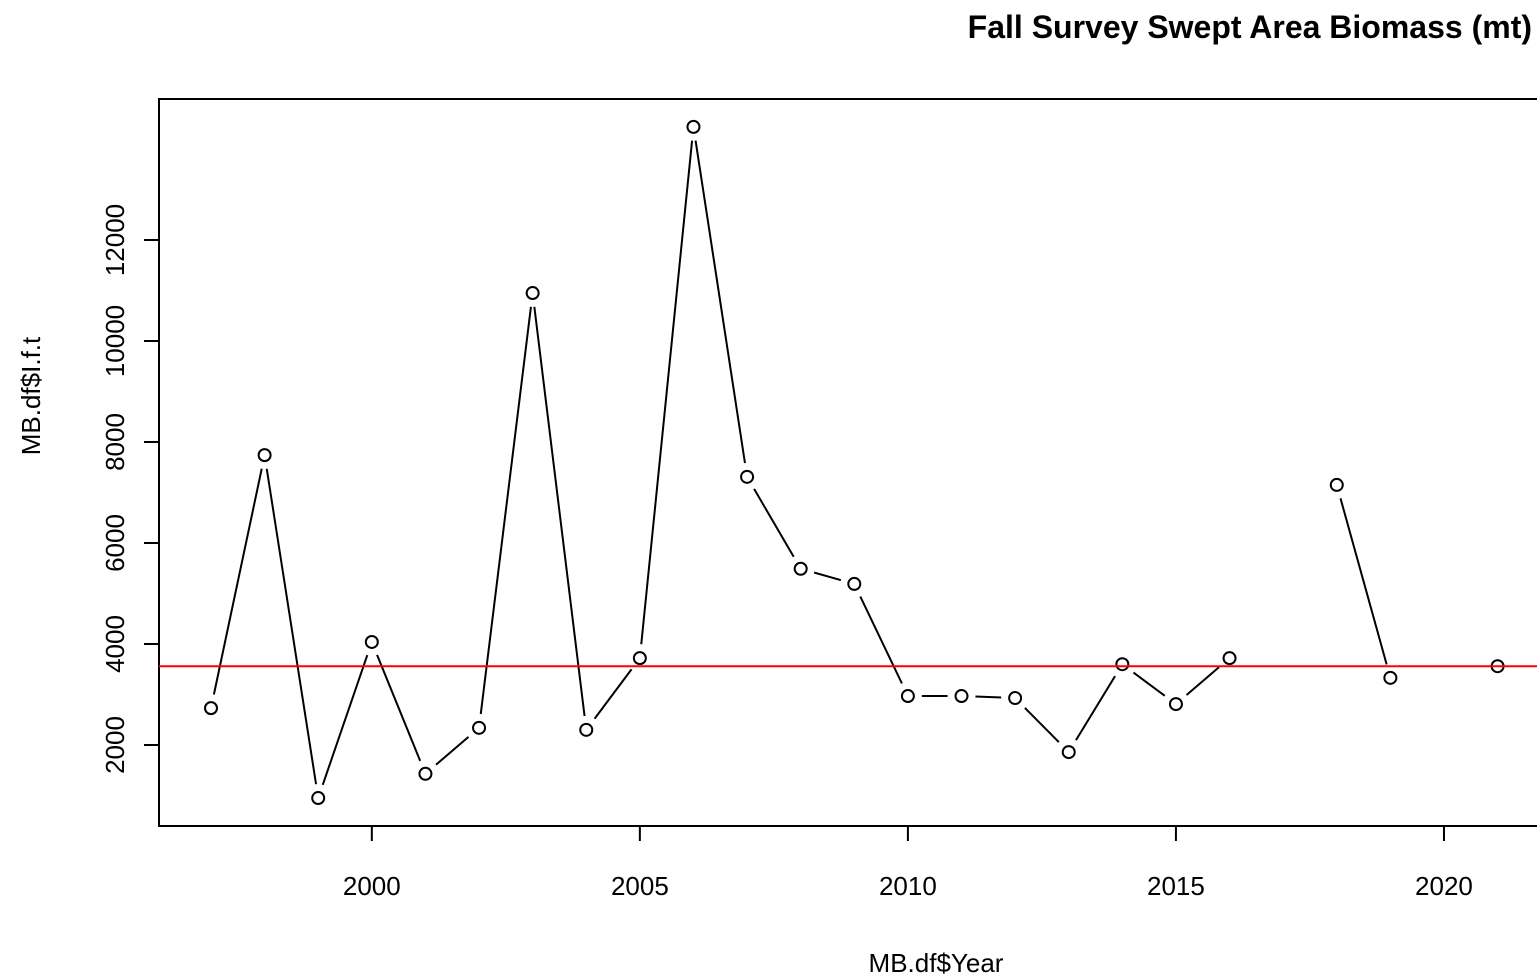 The width and height of the screenshot is (1537, 980). I want to click on y-tick-label: 6000, so click(115, 543).